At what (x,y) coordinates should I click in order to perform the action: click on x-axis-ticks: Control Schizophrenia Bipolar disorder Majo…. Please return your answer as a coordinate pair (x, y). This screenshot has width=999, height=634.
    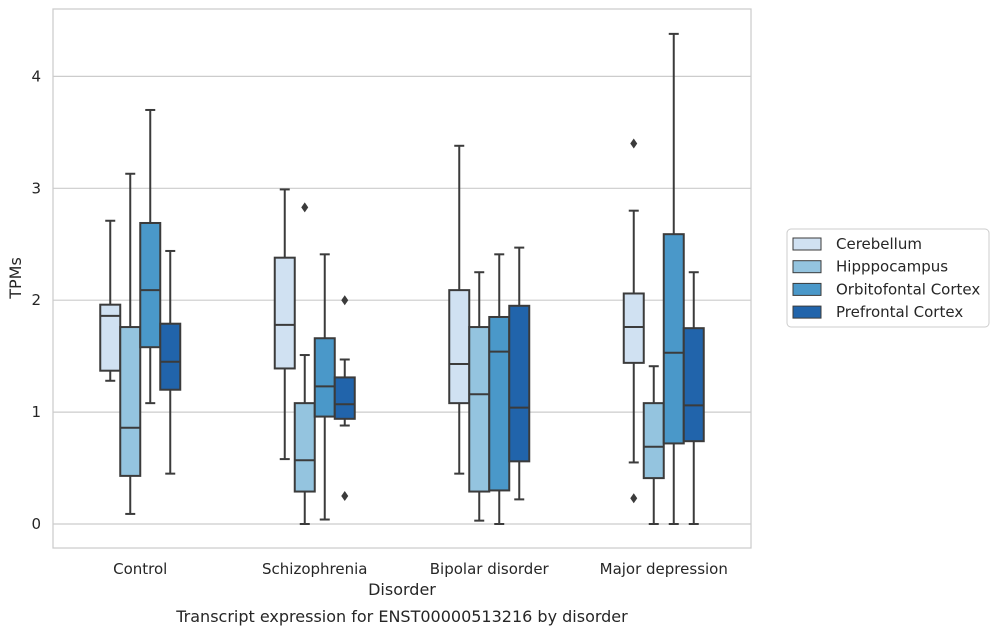
    Looking at the image, I should click on (420, 569).